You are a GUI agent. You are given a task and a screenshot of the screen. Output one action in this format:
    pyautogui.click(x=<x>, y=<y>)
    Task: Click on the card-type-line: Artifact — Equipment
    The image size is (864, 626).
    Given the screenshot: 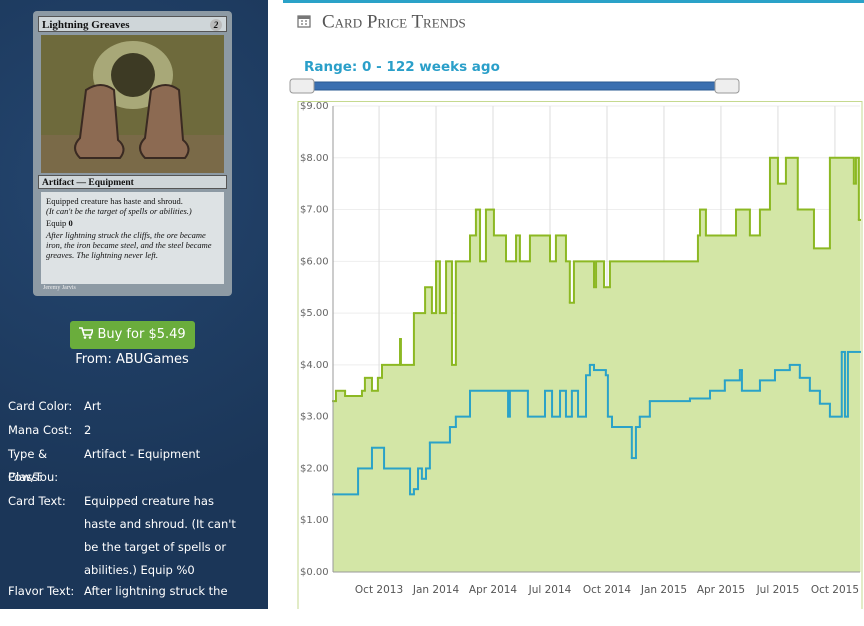 What is the action you would take?
    pyautogui.click(x=132, y=182)
    